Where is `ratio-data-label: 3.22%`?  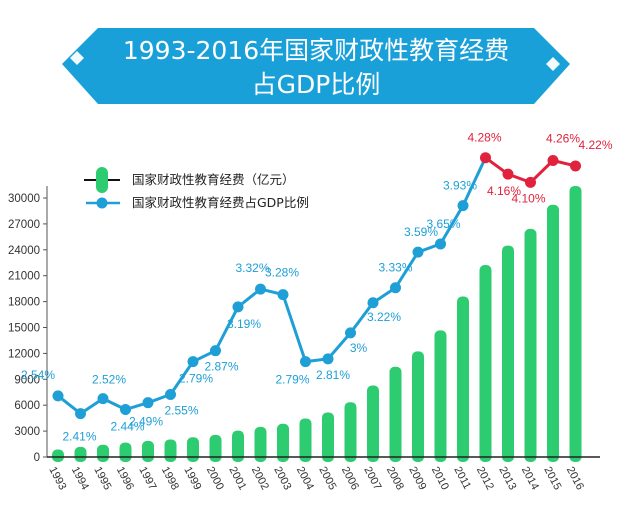 ratio-data-label: 3.22% is located at coordinates (384, 317).